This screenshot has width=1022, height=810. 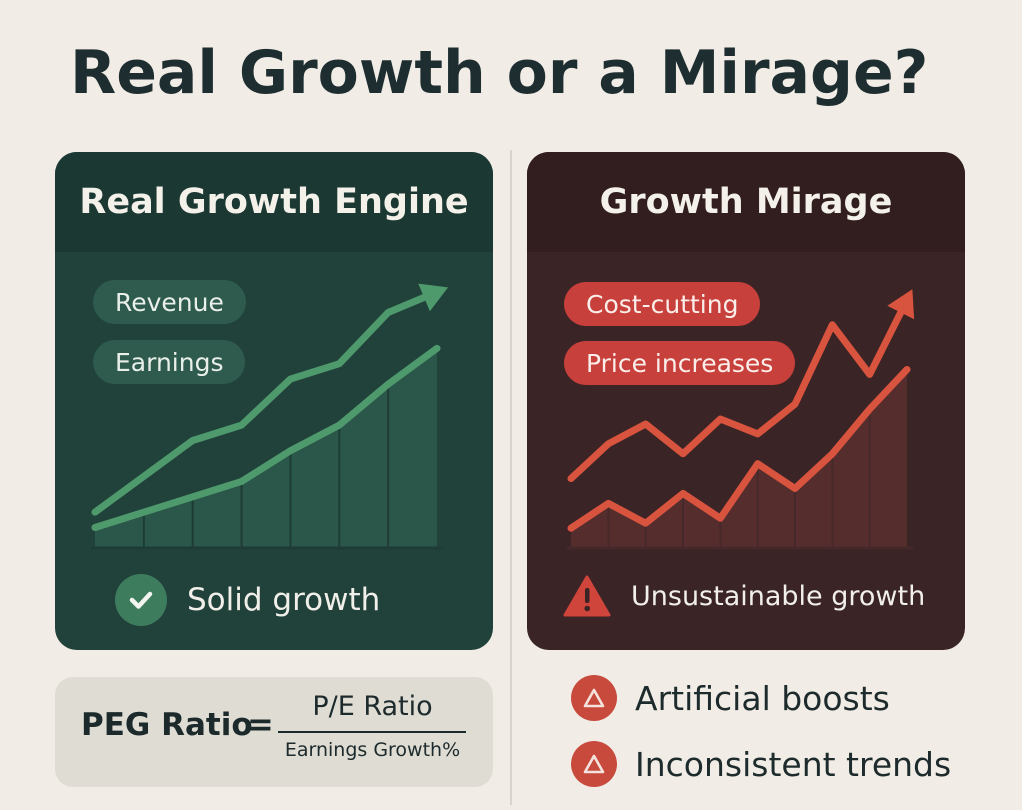 I want to click on tag-earnings: Earnings, so click(x=169, y=362).